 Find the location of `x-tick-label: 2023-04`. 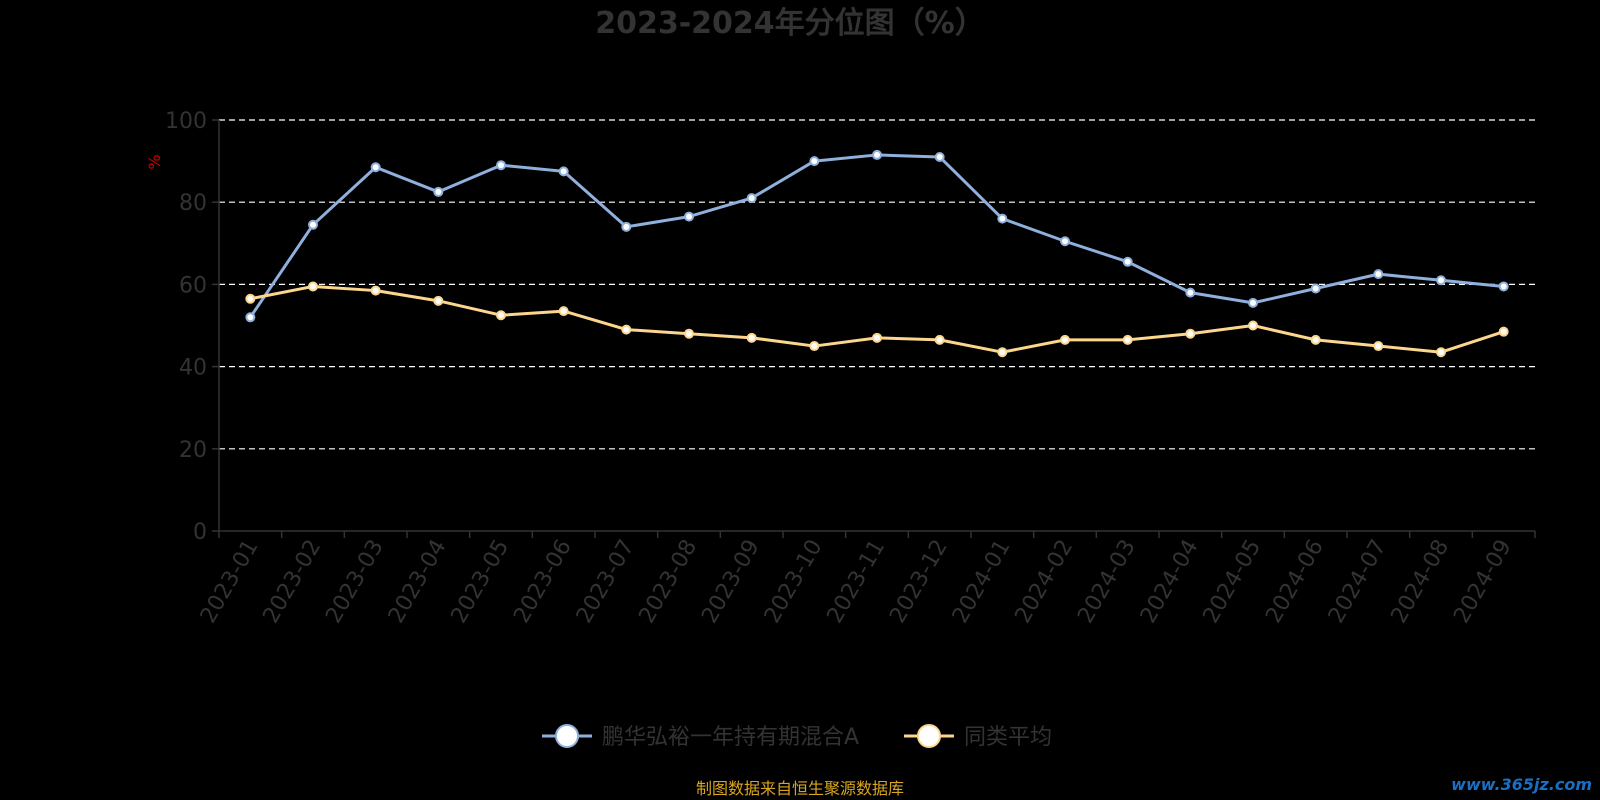

x-tick-label: 2023-04 is located at coordinates (418, 582).